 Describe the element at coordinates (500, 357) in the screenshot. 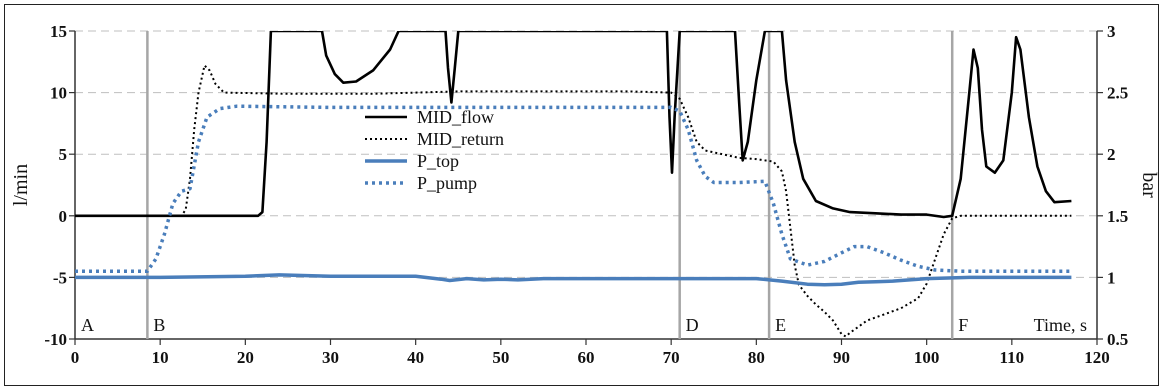

I see `x-tick-label: 50` at that location.